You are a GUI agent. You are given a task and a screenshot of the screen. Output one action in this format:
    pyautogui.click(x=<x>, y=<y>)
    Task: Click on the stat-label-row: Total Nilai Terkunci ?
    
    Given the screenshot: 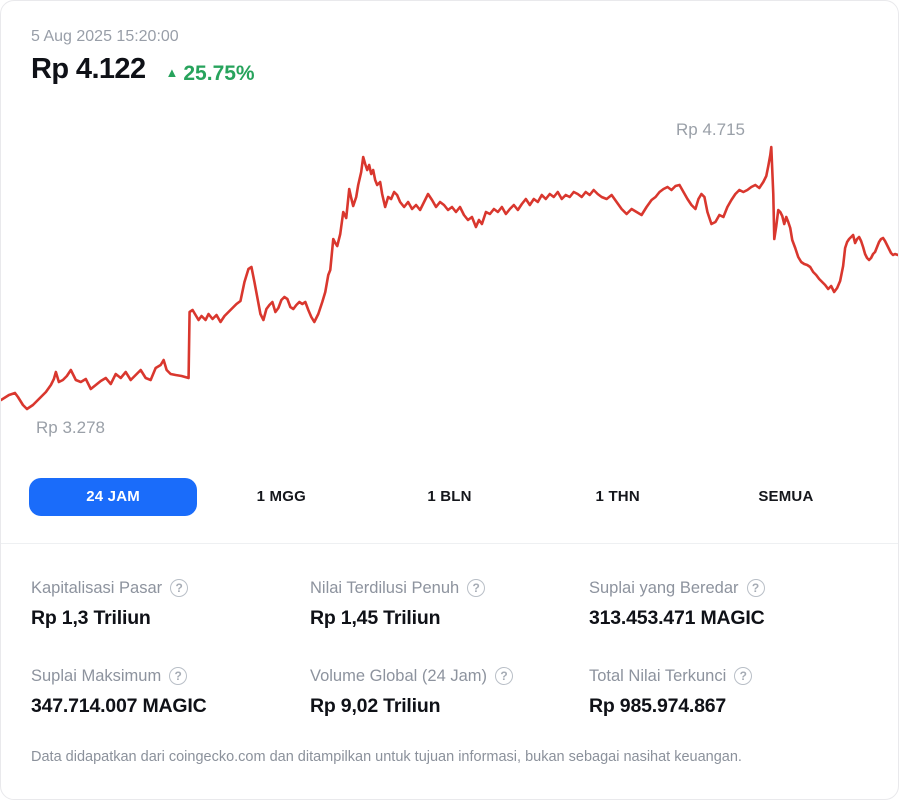 What is the action you would take?
    pyautogui.click(x=728, y=676)
    